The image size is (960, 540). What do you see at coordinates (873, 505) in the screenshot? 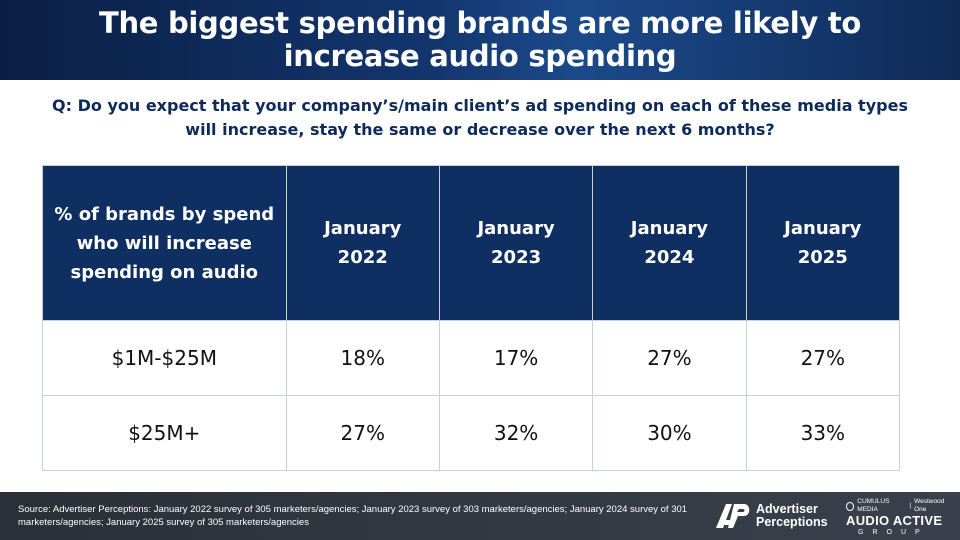
I see `aag-top-left: CUMULUS MEDIA` at bounding box center [873, 505].